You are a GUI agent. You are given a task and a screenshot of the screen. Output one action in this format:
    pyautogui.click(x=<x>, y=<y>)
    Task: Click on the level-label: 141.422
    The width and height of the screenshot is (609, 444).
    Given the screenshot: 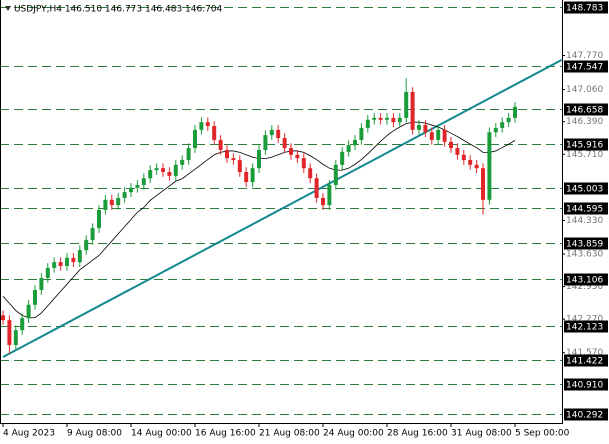 What is the action you would take?
    pyautogui.click(x=584, y=362)
    